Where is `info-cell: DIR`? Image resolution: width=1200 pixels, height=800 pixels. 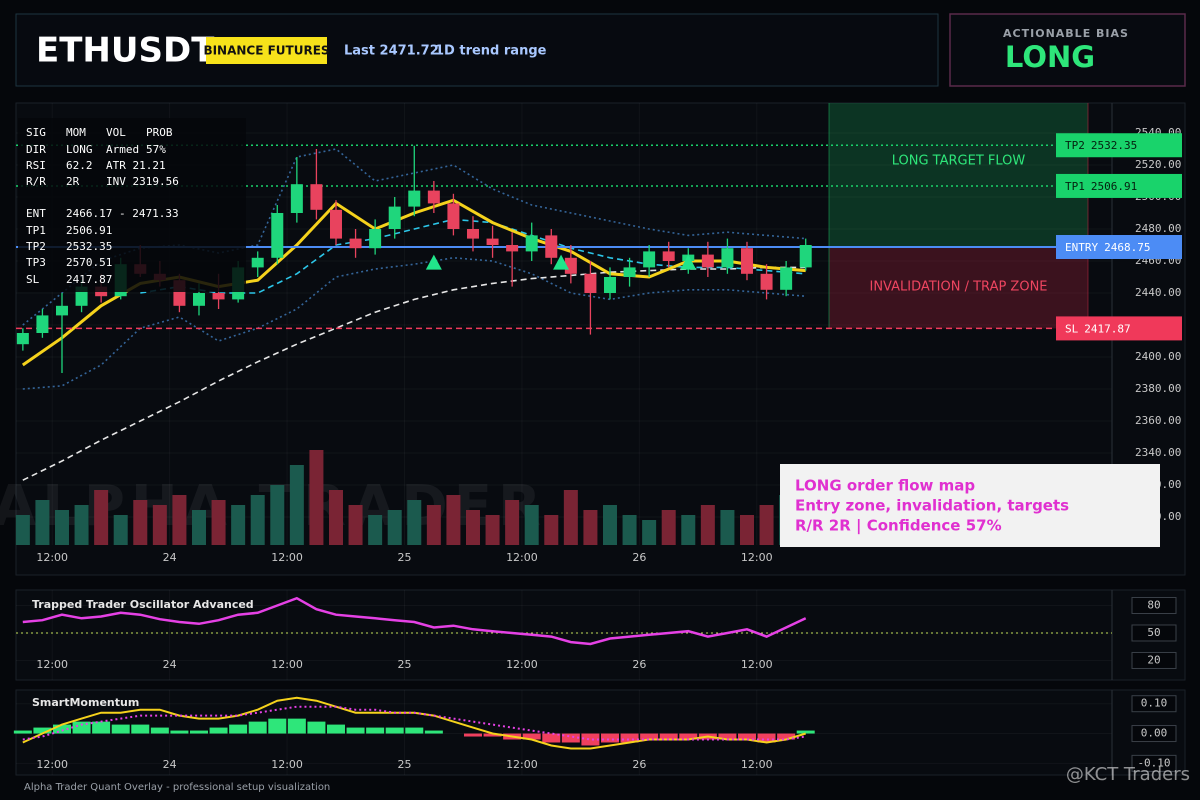
info-cell: DIR is located at coordinates (36, 149).